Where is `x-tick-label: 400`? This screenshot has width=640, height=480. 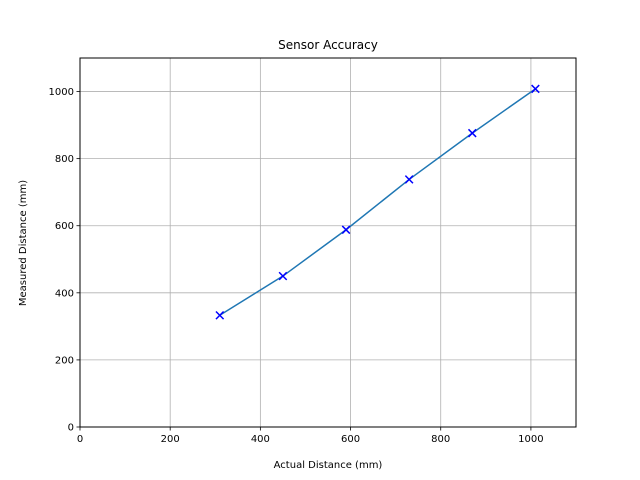
x-tick-label: 400 is located at coordinates (260, 439).